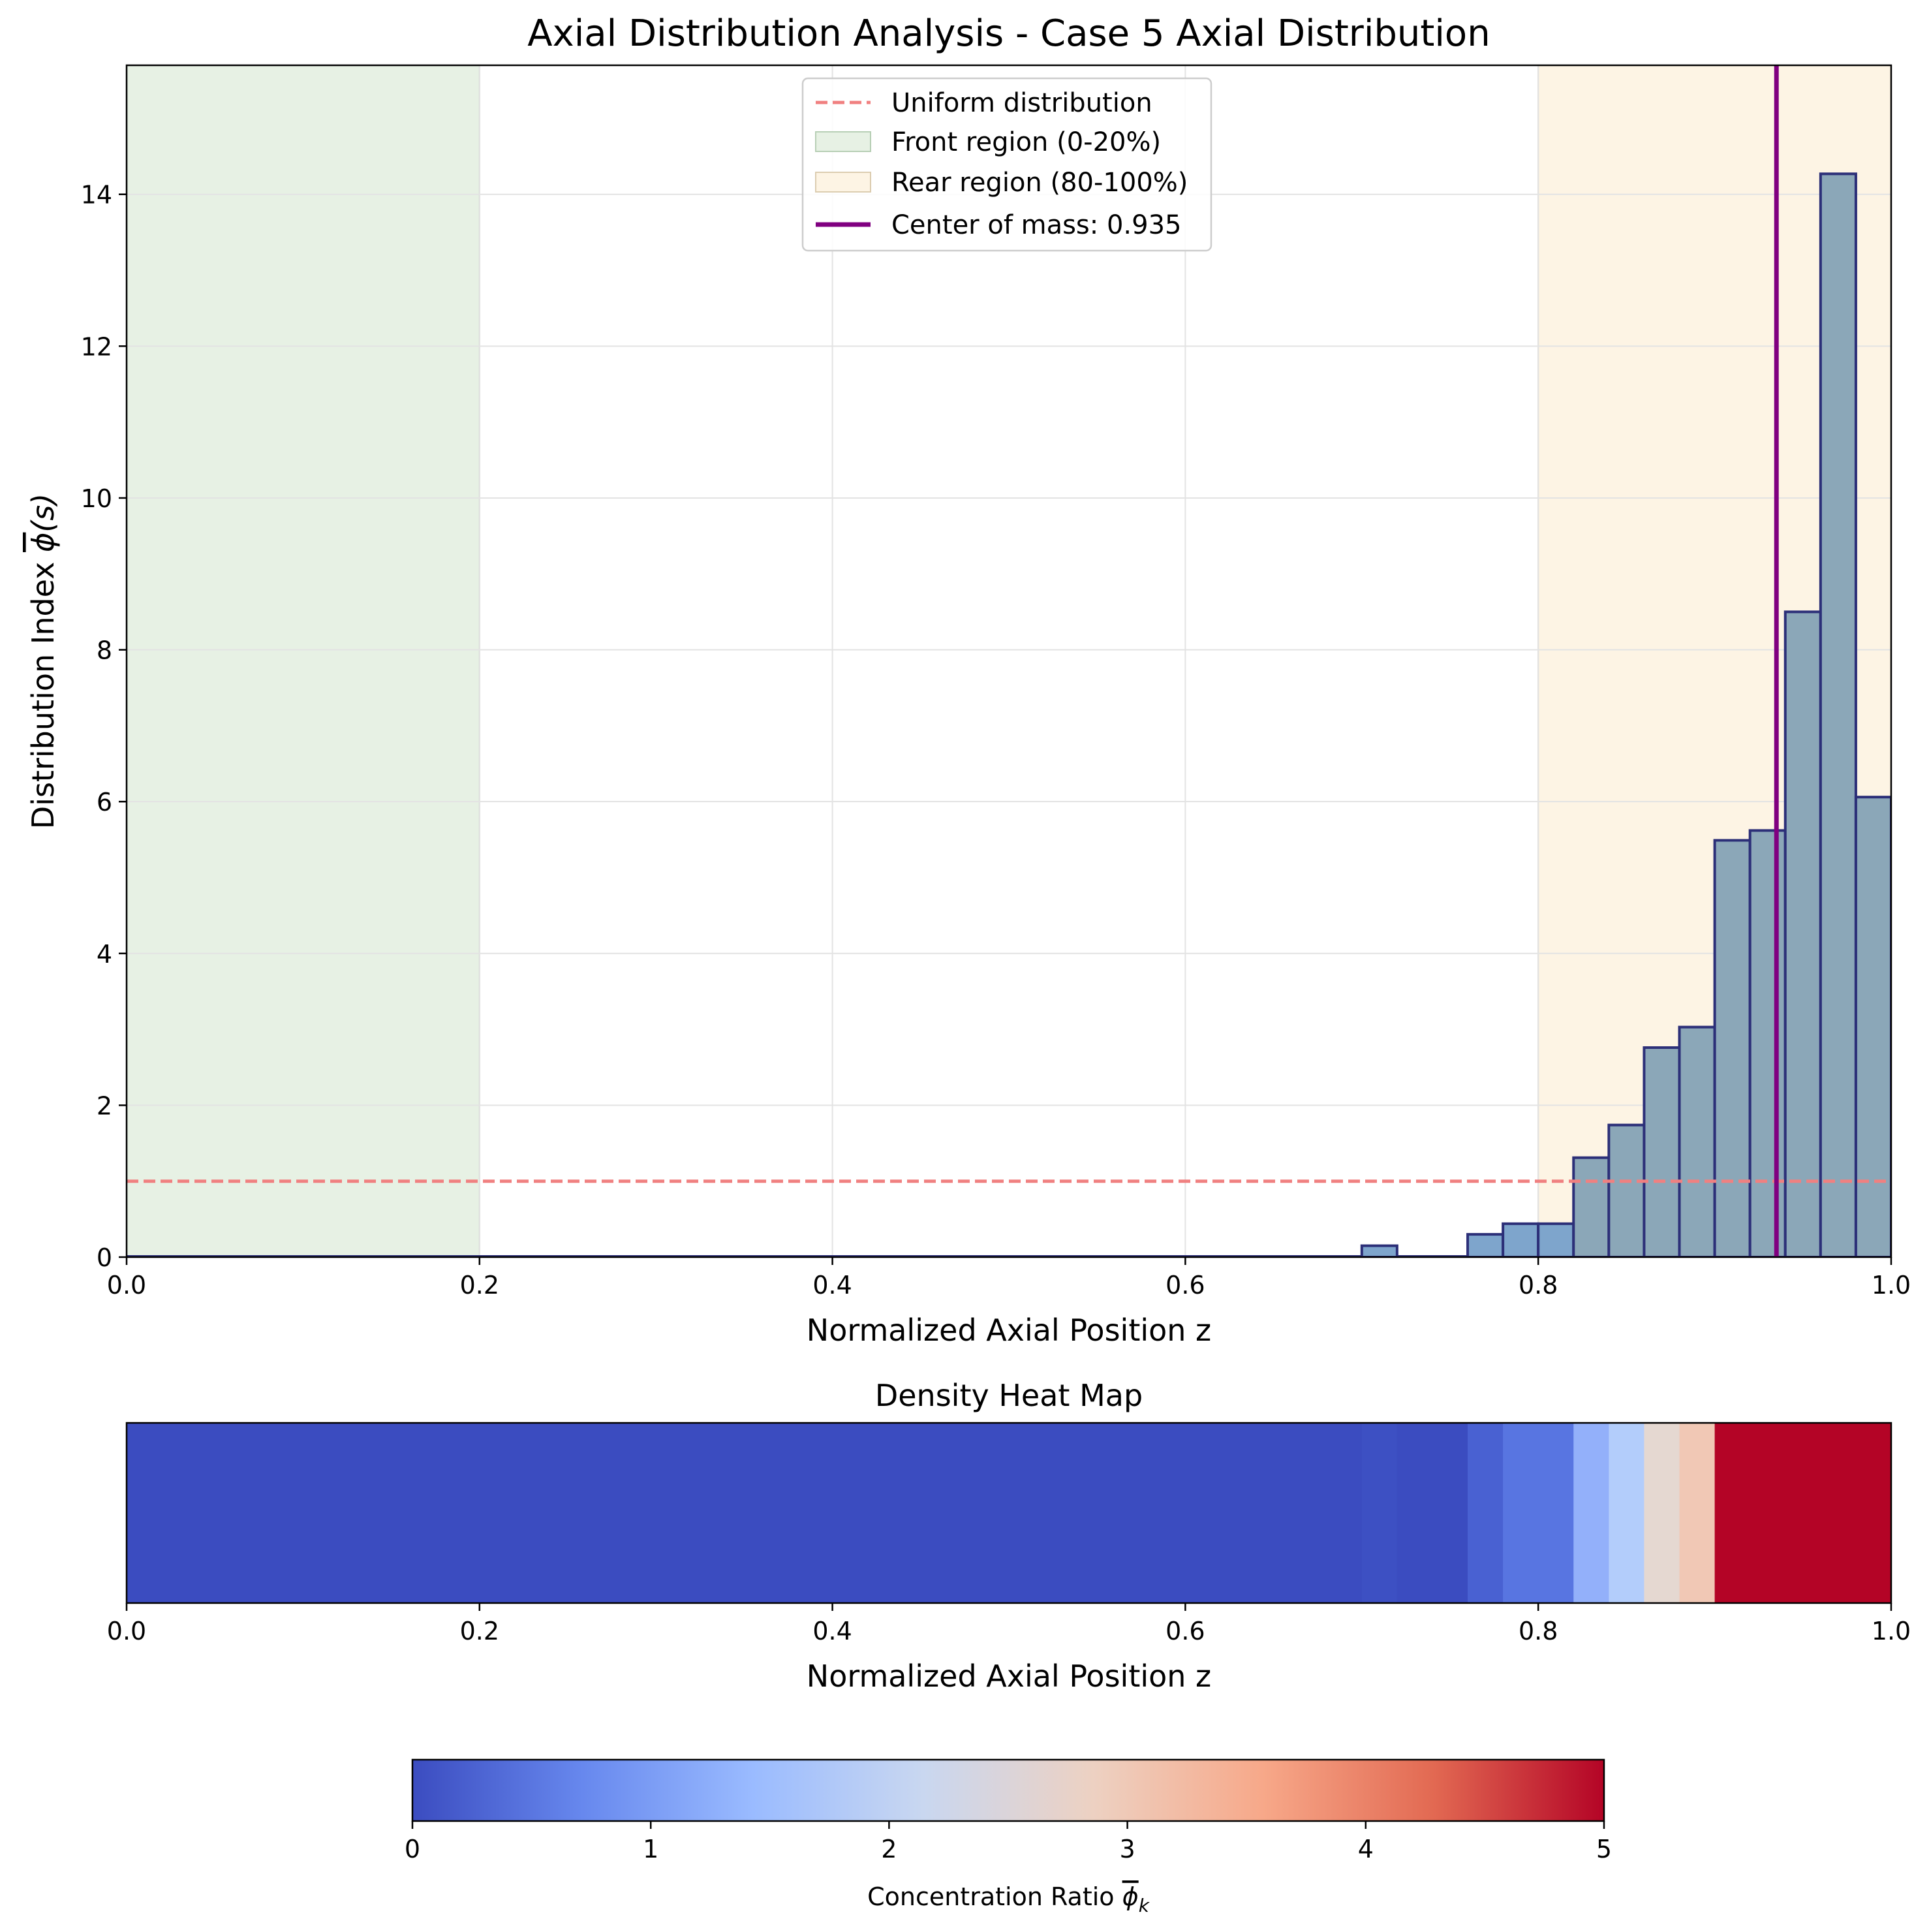 The width and height of the screenshot is (1929, 1932). What do you see at coordinates (96, 347) in the screenshot?
I see `y-tick-label: 12` at bounding box center [96, 347].